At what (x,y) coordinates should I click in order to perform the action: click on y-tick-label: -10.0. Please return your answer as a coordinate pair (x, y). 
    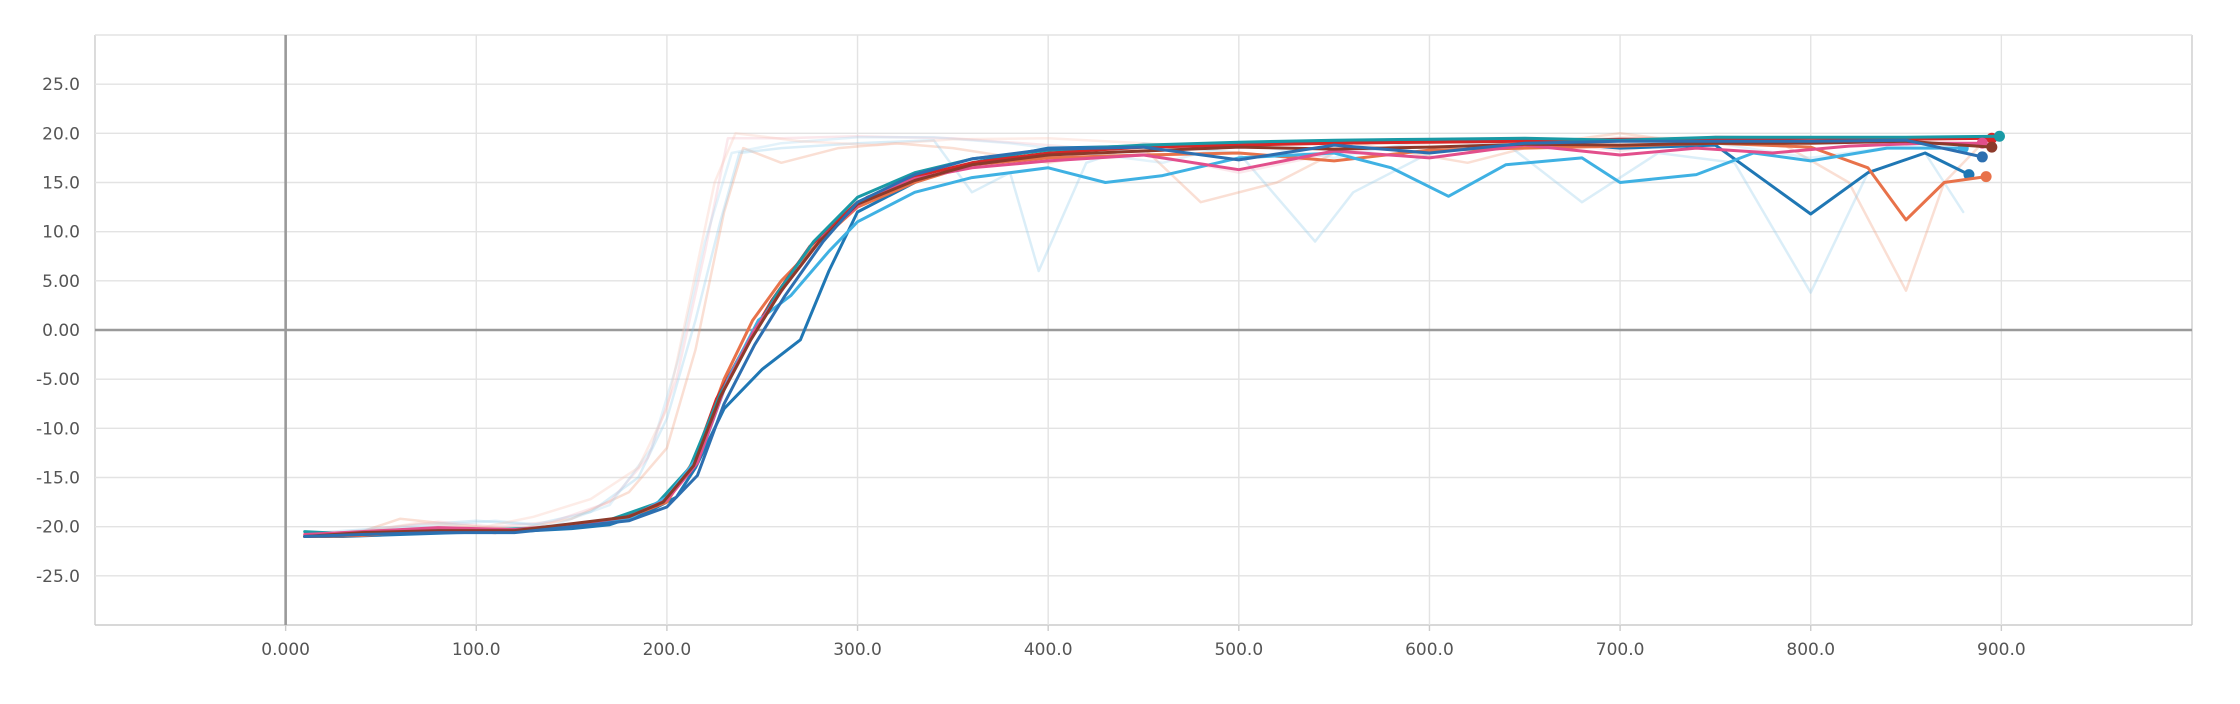
    Looking at the image, I should click on (58, 429).